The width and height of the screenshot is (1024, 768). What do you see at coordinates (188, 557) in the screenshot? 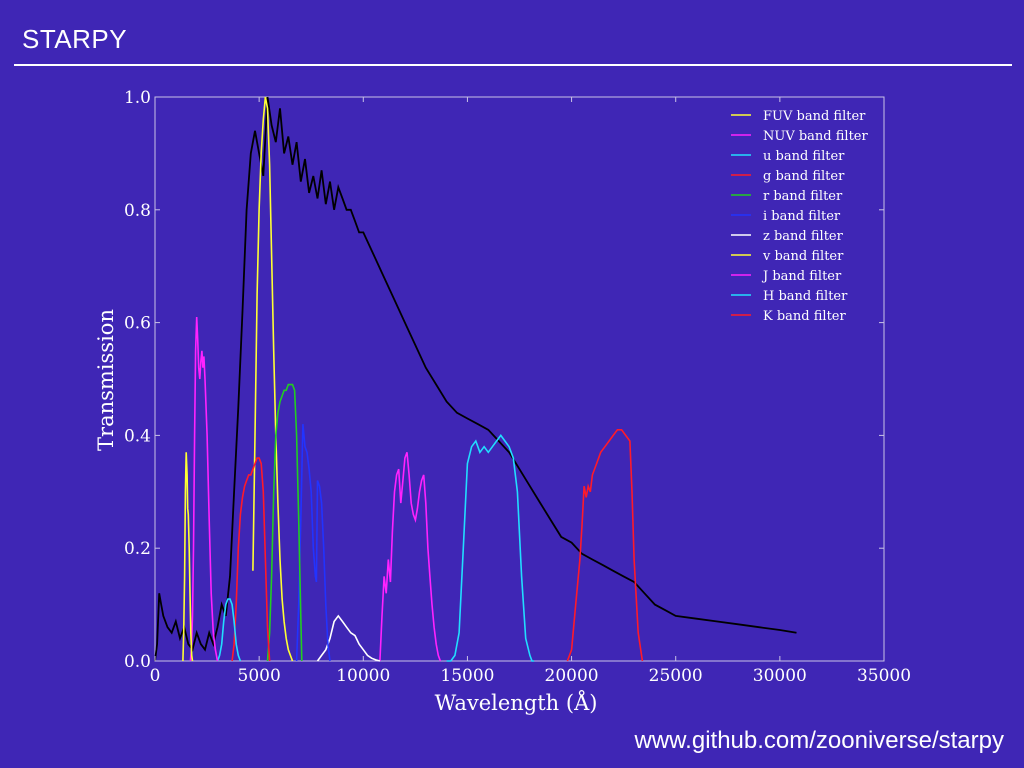
I see `fuv-band-filter-line` at bounding box center [188, 557].